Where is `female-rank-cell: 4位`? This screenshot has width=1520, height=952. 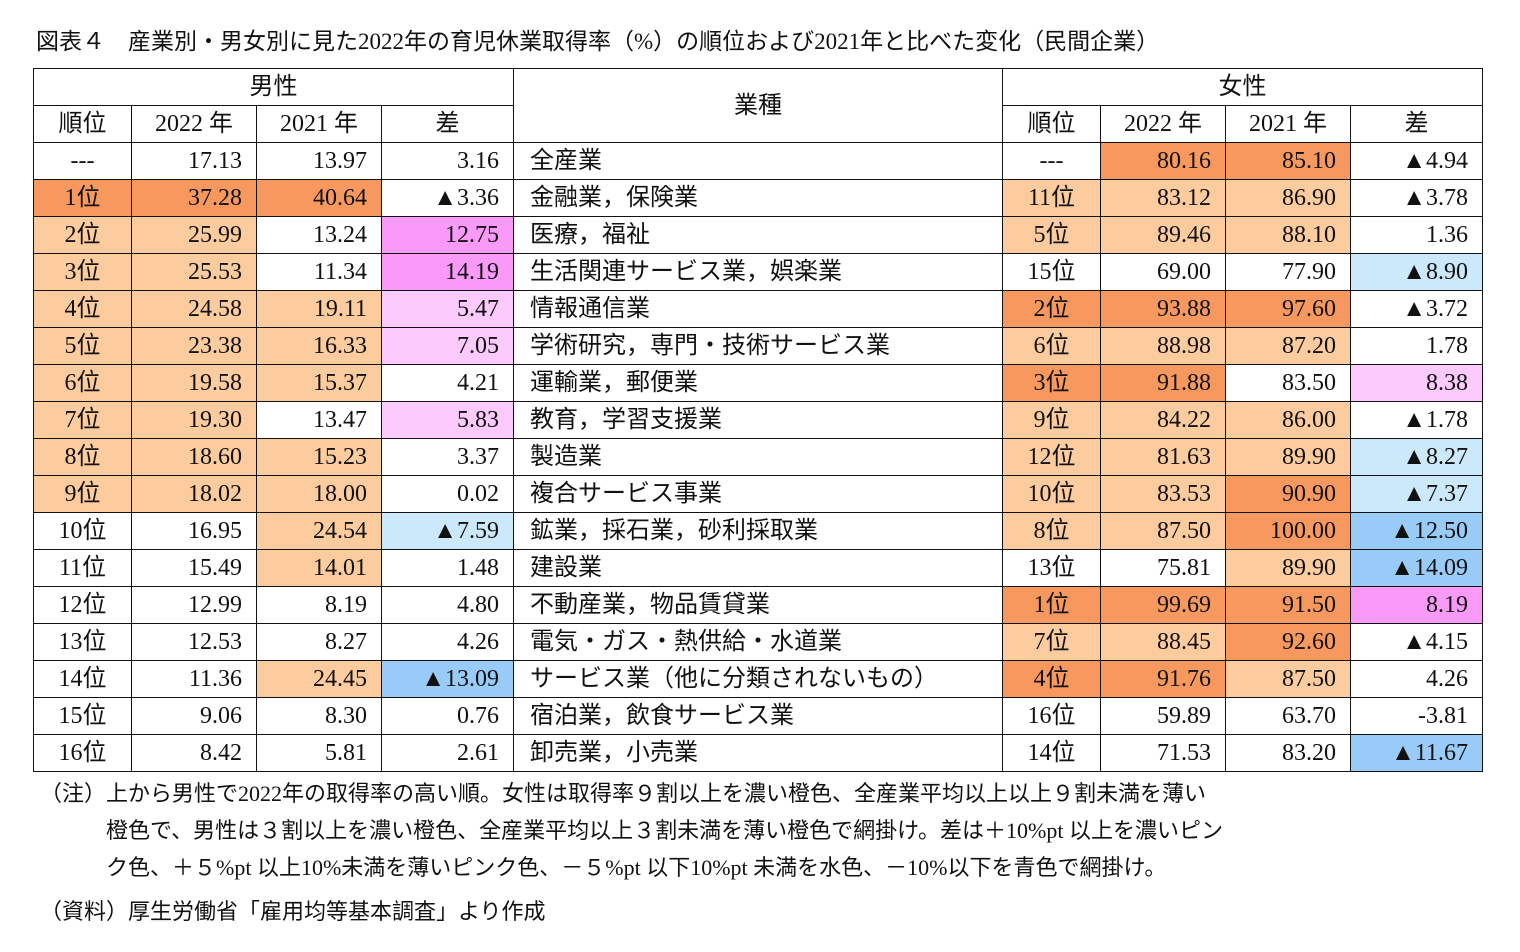
female-rank-cell: 4位 is located at coordinates (1051, 679).